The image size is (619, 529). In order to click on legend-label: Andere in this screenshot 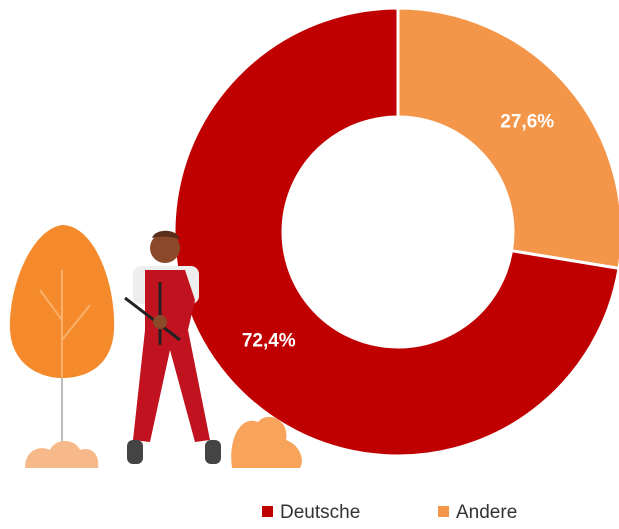, I will do `click(486, 512)`.